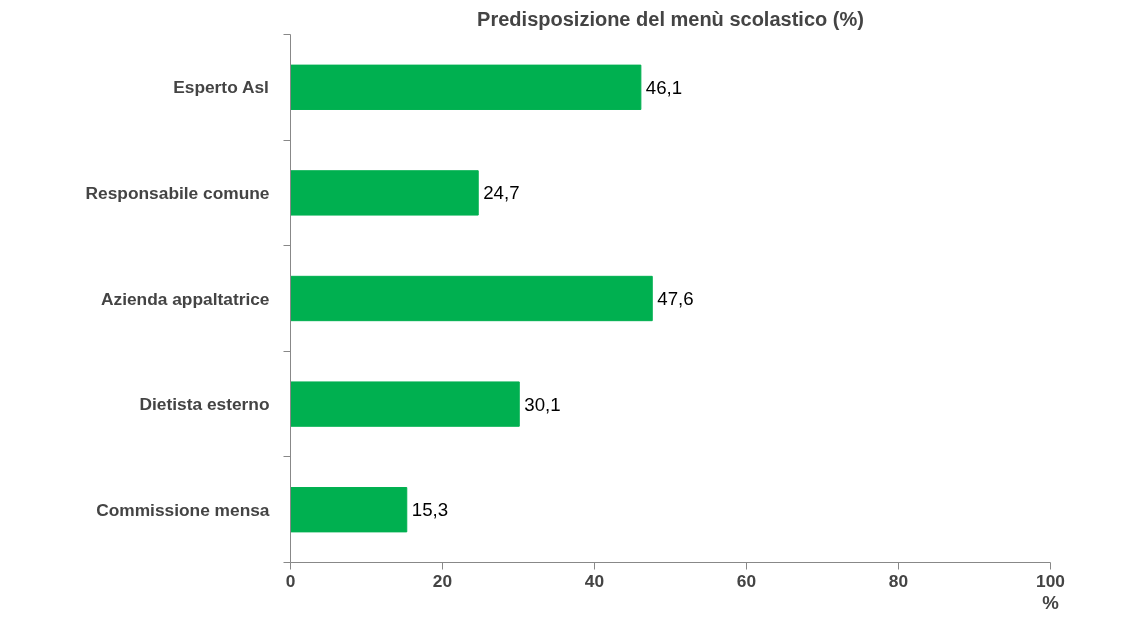 Image resolution: width=1134 pixels, height=625 pixels. I want to click on y-tick-label: Responsabile comune, so click(177, 192).